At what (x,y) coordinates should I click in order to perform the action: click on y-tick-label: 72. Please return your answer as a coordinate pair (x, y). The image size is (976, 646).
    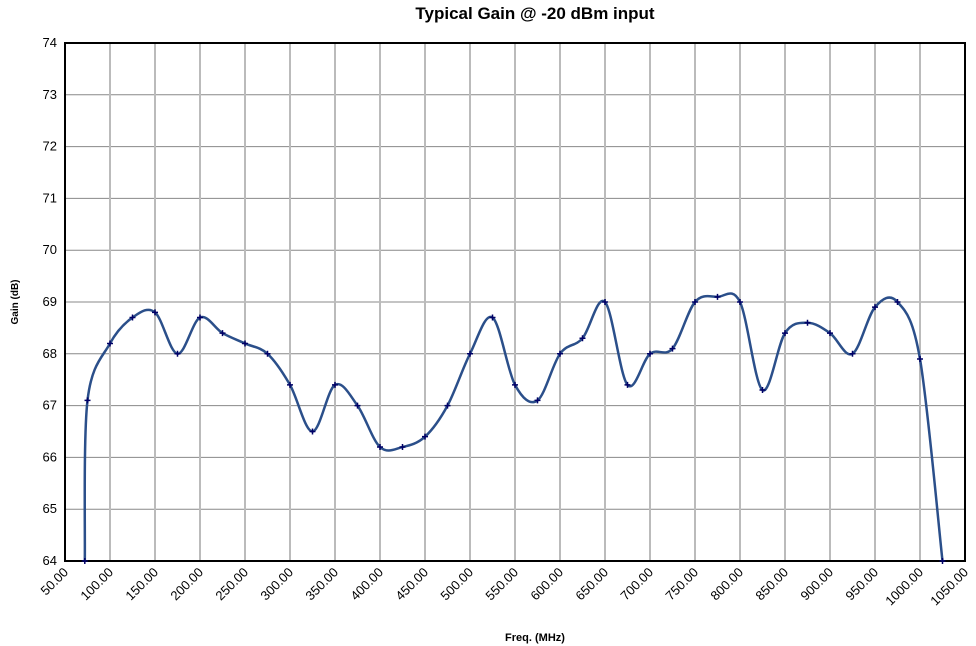
    Looking at the image, I should click on (50, 146).